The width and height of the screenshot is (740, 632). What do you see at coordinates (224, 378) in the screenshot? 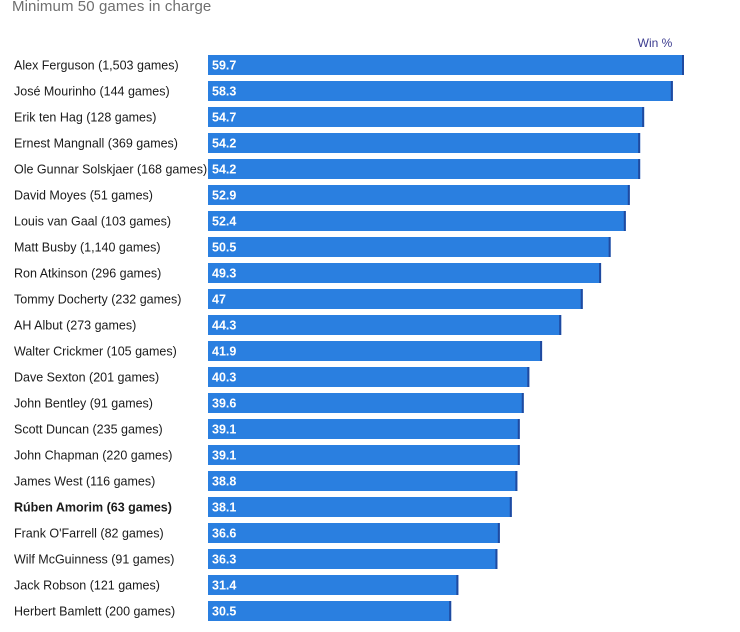
I see `value-label: 40.3` at bounding box center [224, 378].